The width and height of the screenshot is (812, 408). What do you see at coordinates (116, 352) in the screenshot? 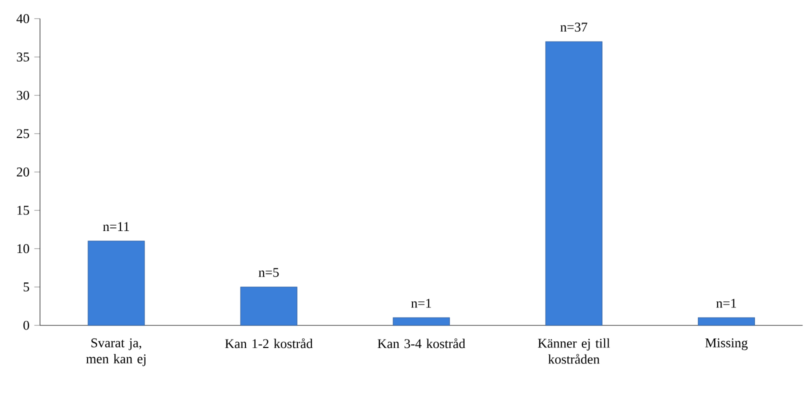
I see `x-tick-label: Svarat ja, men kan ej` at bounding box center [116, 352].